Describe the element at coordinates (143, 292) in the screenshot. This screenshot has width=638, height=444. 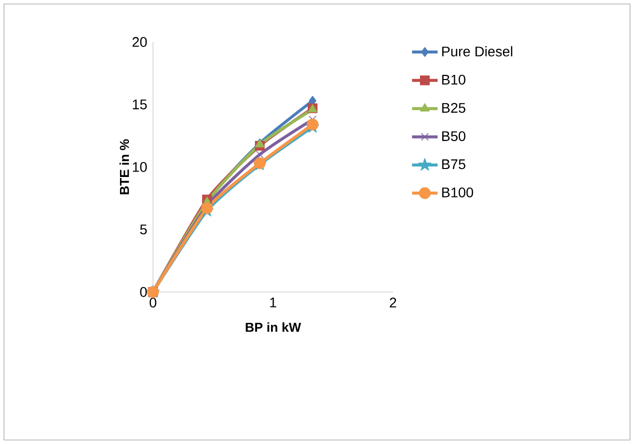
I see `y-tick-label: 0` at that location.